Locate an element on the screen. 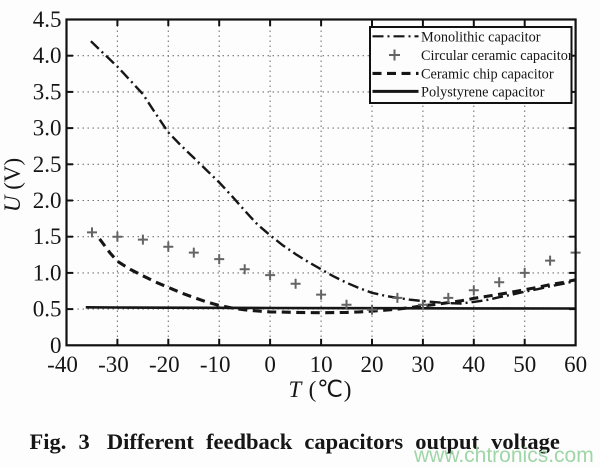 The height and width of the screenshot is (473, 600). svg-text: 40 is located at coordinates (473, 364).